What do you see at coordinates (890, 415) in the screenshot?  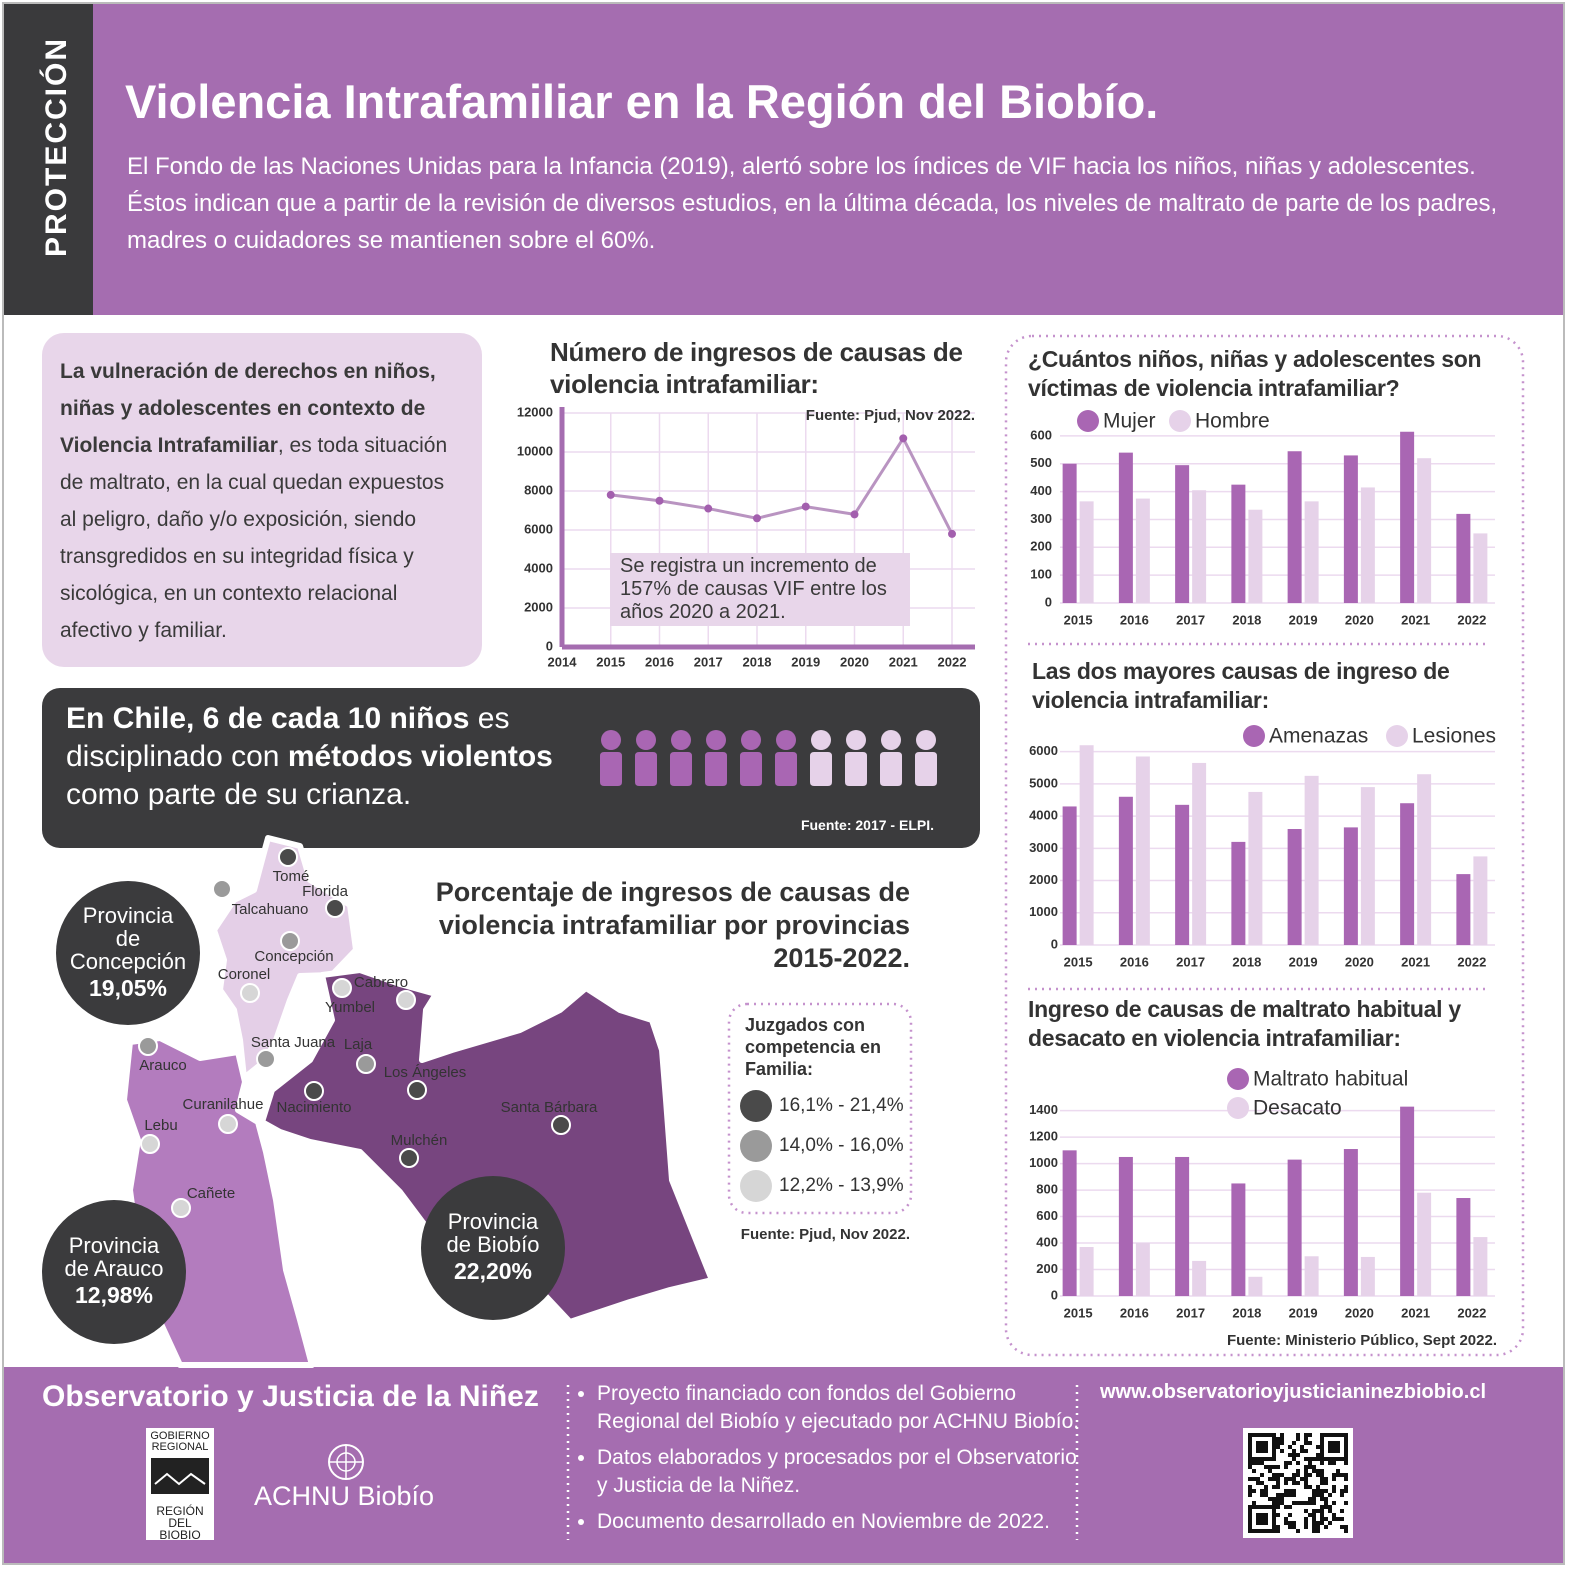 I see `source: Fuente: Pjud, Nov 2022.` at bounding box center [890, 415].